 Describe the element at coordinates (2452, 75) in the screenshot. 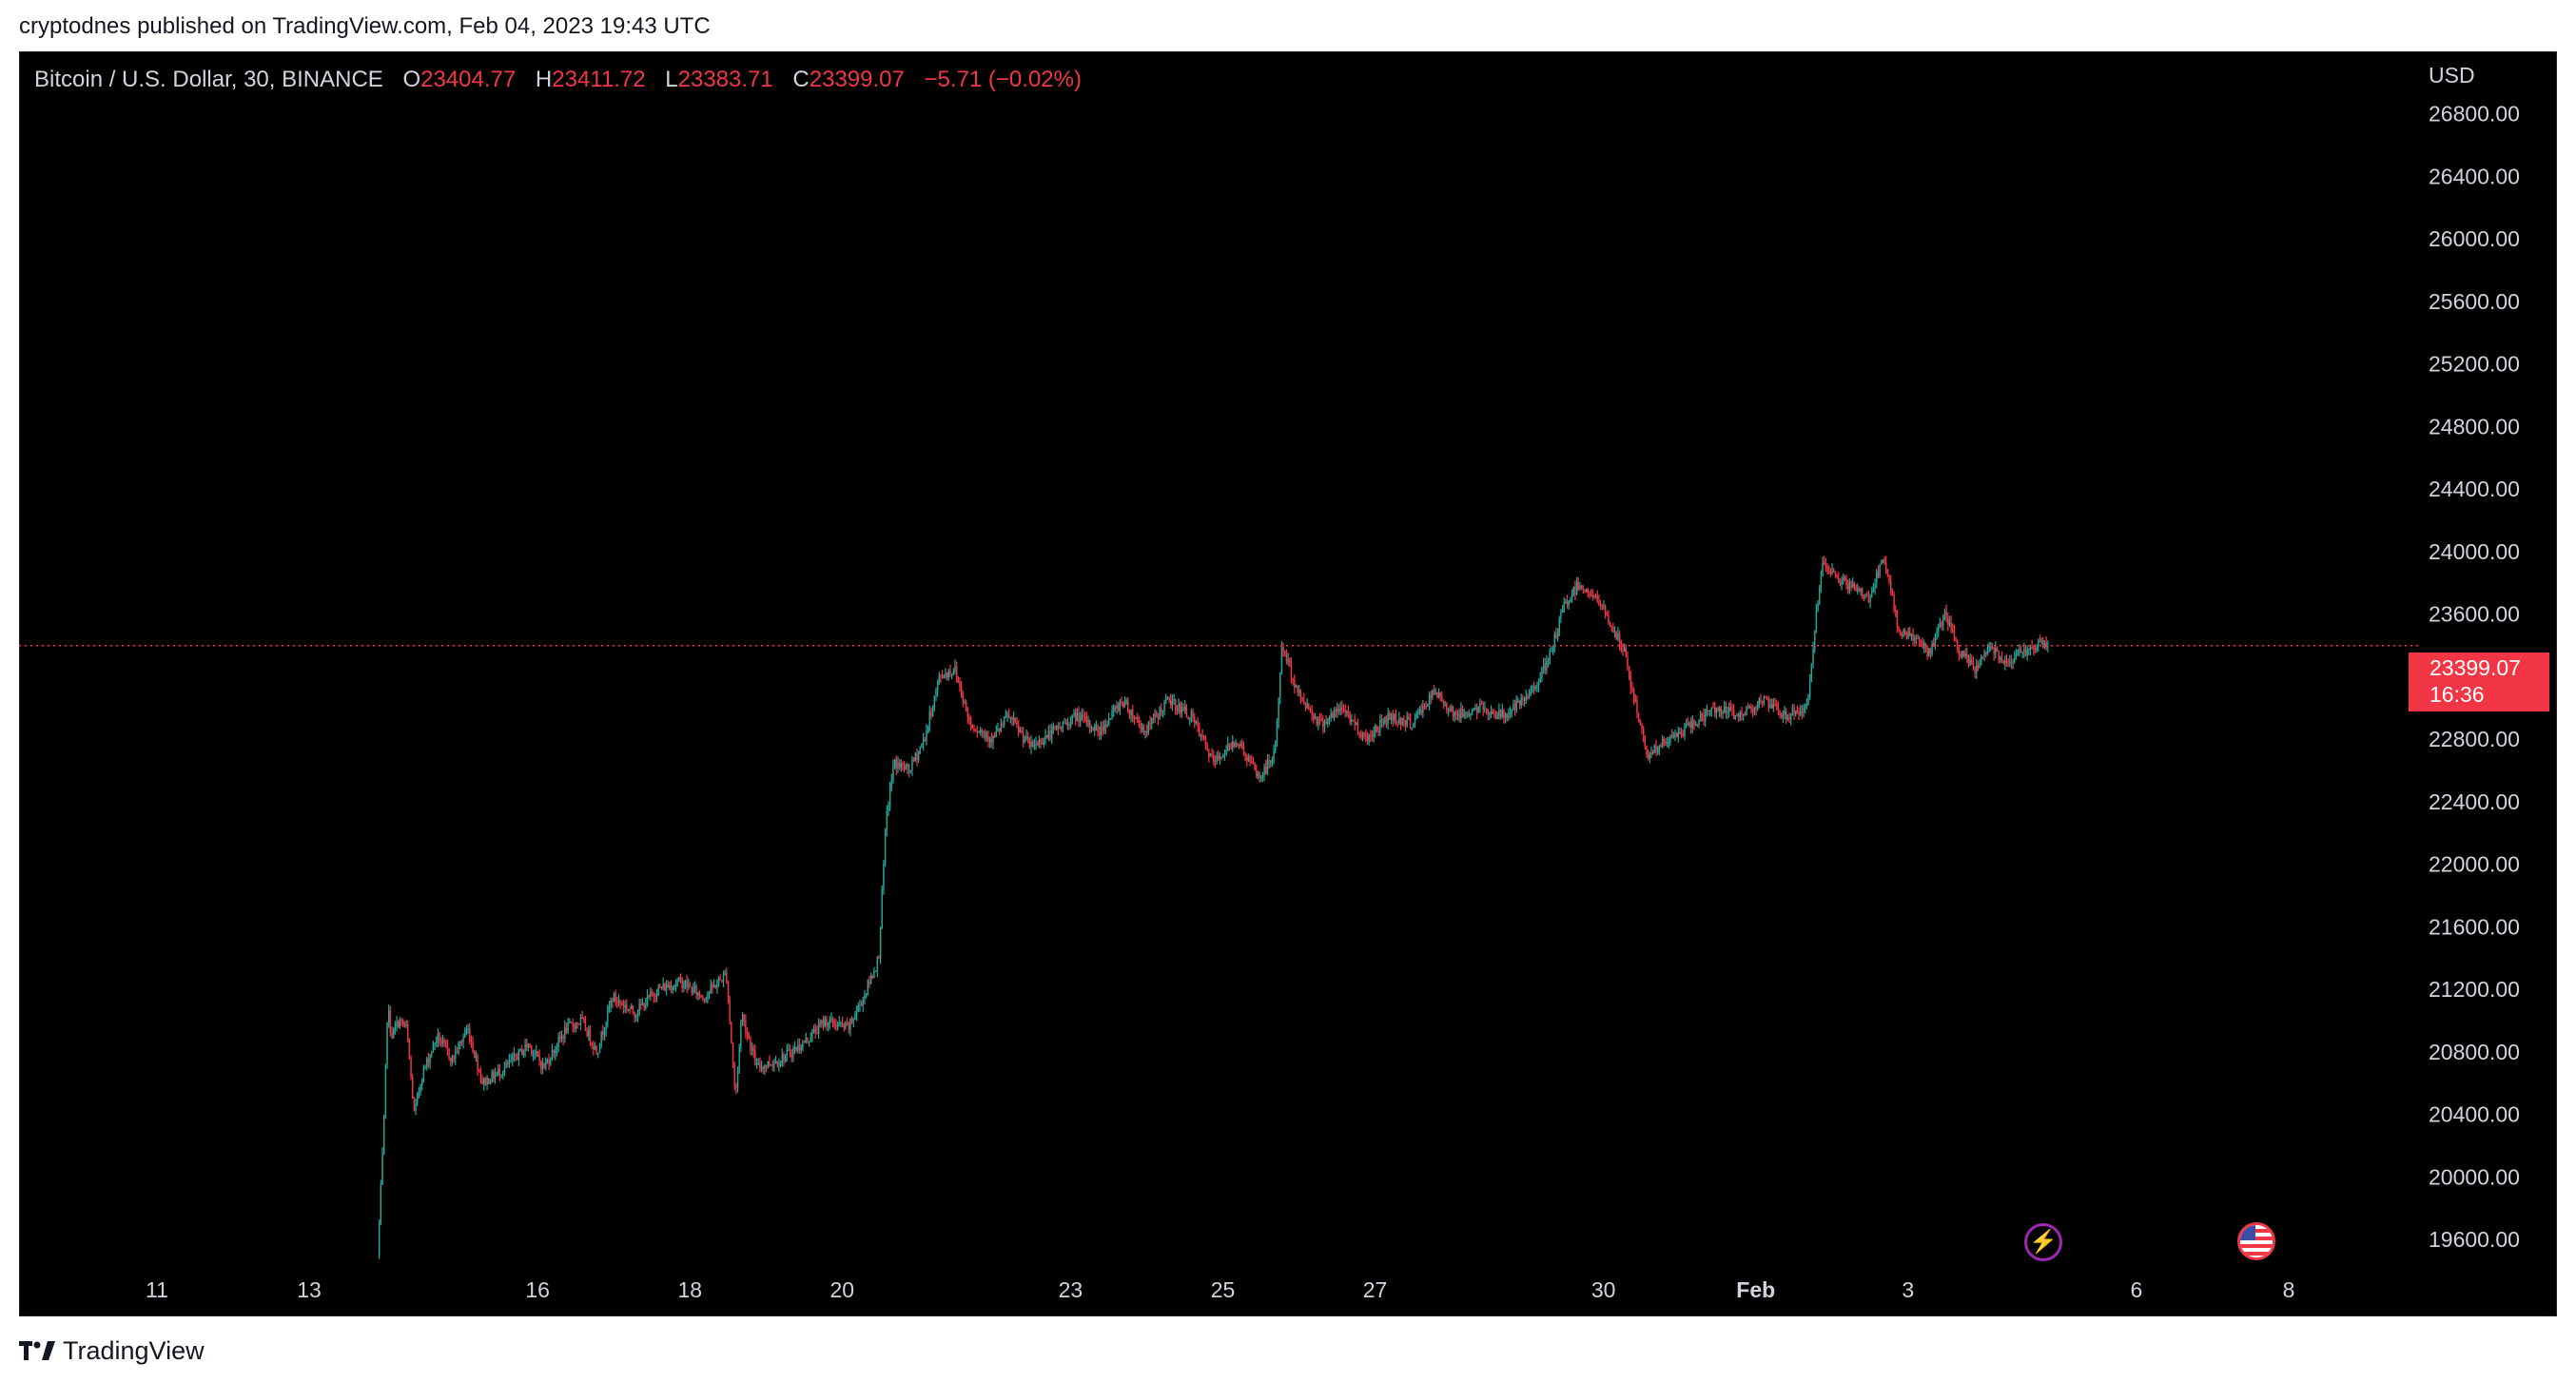

I see `currency-label: USD` at that location.